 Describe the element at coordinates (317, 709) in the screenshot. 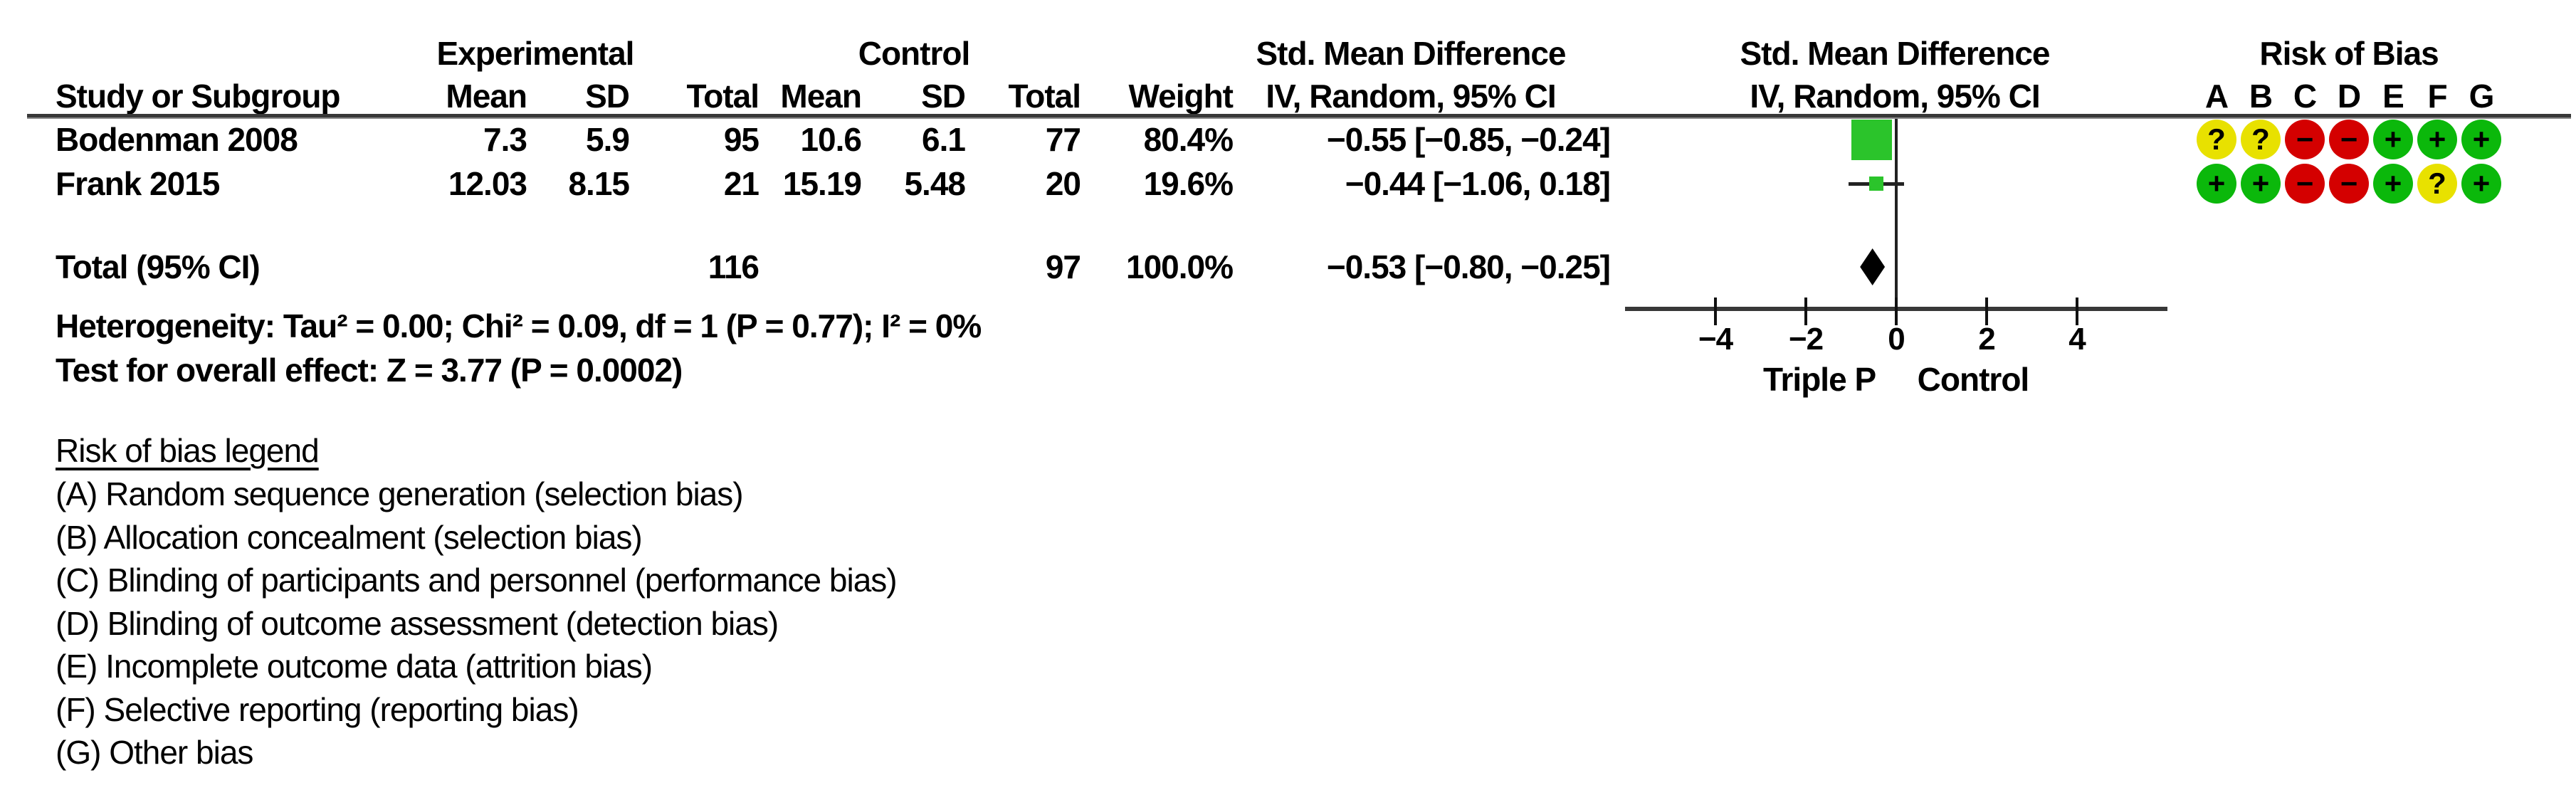

I see `risk-of-bias-legend-item: (F) Selective reporting (reporting bias)` at that location.